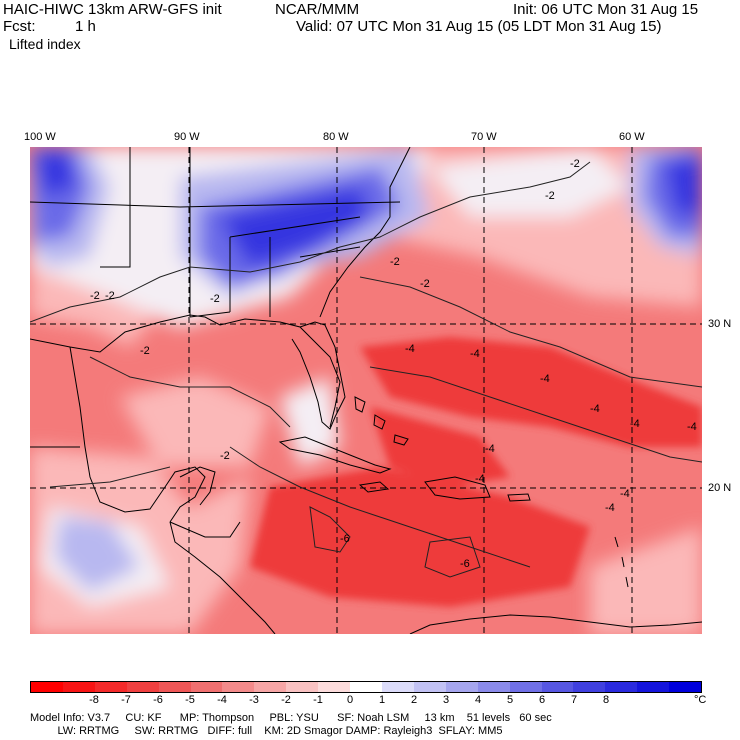 The height and width of the screenshot is (740, 740). I want to click on colorbar-tick-label: -1, so click(318, 700).